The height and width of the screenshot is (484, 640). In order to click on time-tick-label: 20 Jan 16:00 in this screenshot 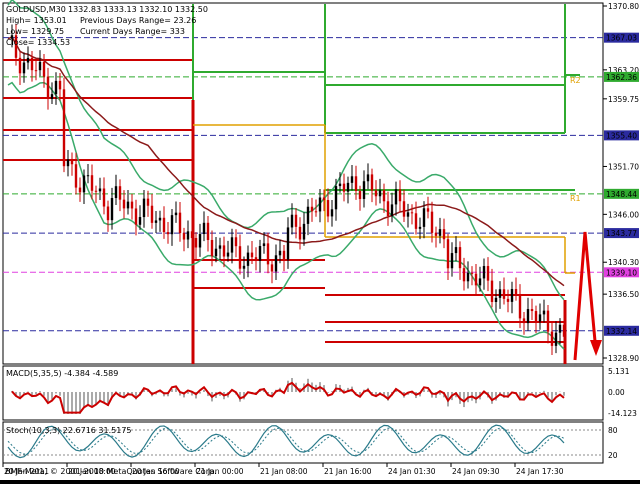, I will do `click(156, 471)`.